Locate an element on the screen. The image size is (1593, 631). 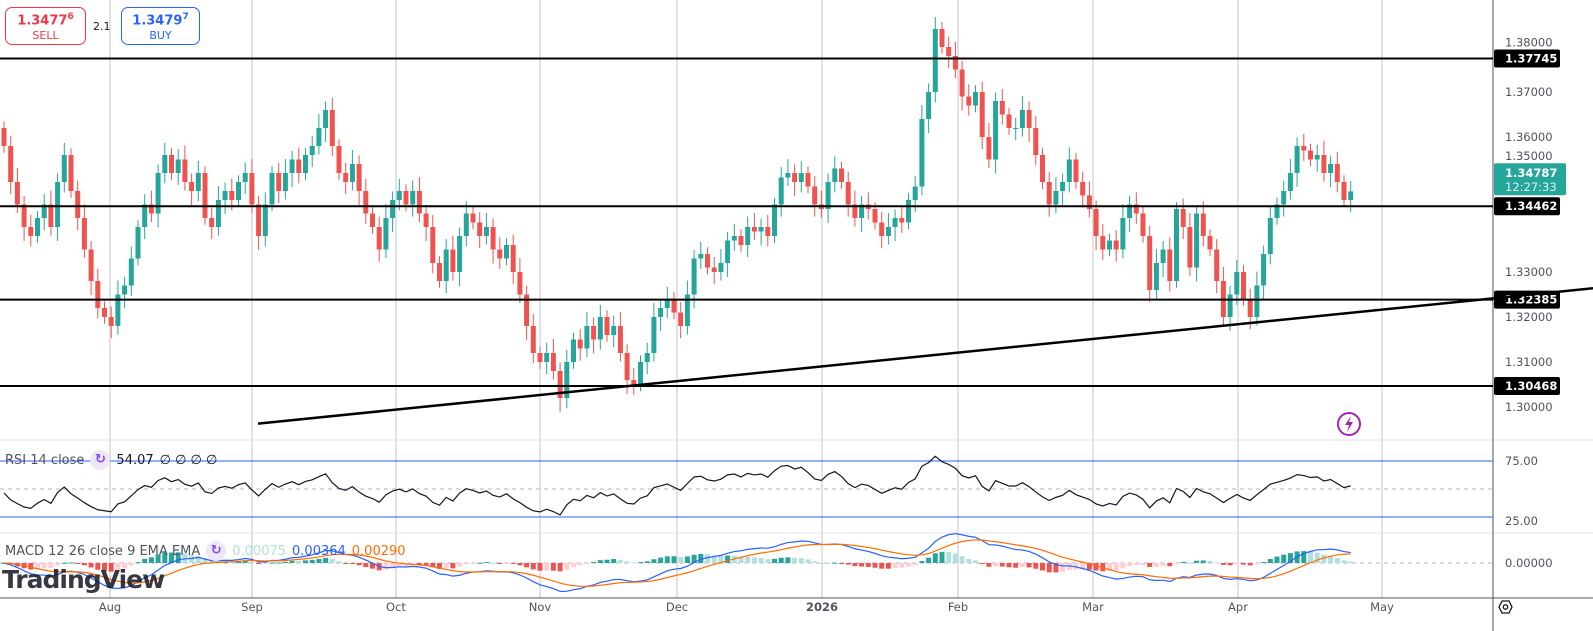
settings-icon is located at coordinates (1505, 607).